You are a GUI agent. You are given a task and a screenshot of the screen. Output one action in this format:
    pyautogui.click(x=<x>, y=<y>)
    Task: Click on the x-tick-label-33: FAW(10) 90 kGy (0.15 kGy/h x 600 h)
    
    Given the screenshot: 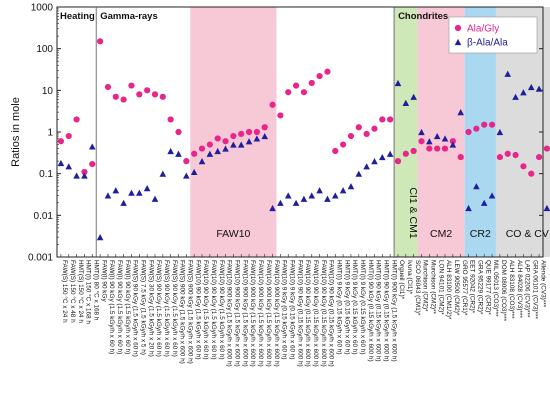 What is the action you would take?
    pyautogui.click(x=323, y=313)
    